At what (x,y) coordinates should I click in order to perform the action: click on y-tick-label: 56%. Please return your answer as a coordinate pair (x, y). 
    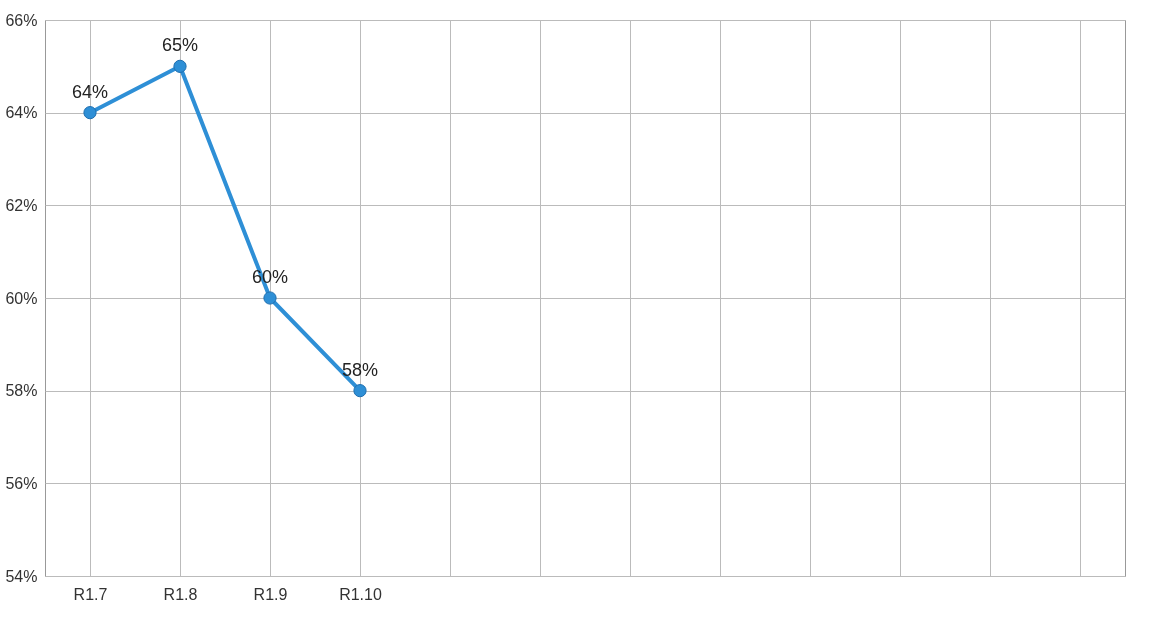
    Looking at the image, I should click on (21, 483).